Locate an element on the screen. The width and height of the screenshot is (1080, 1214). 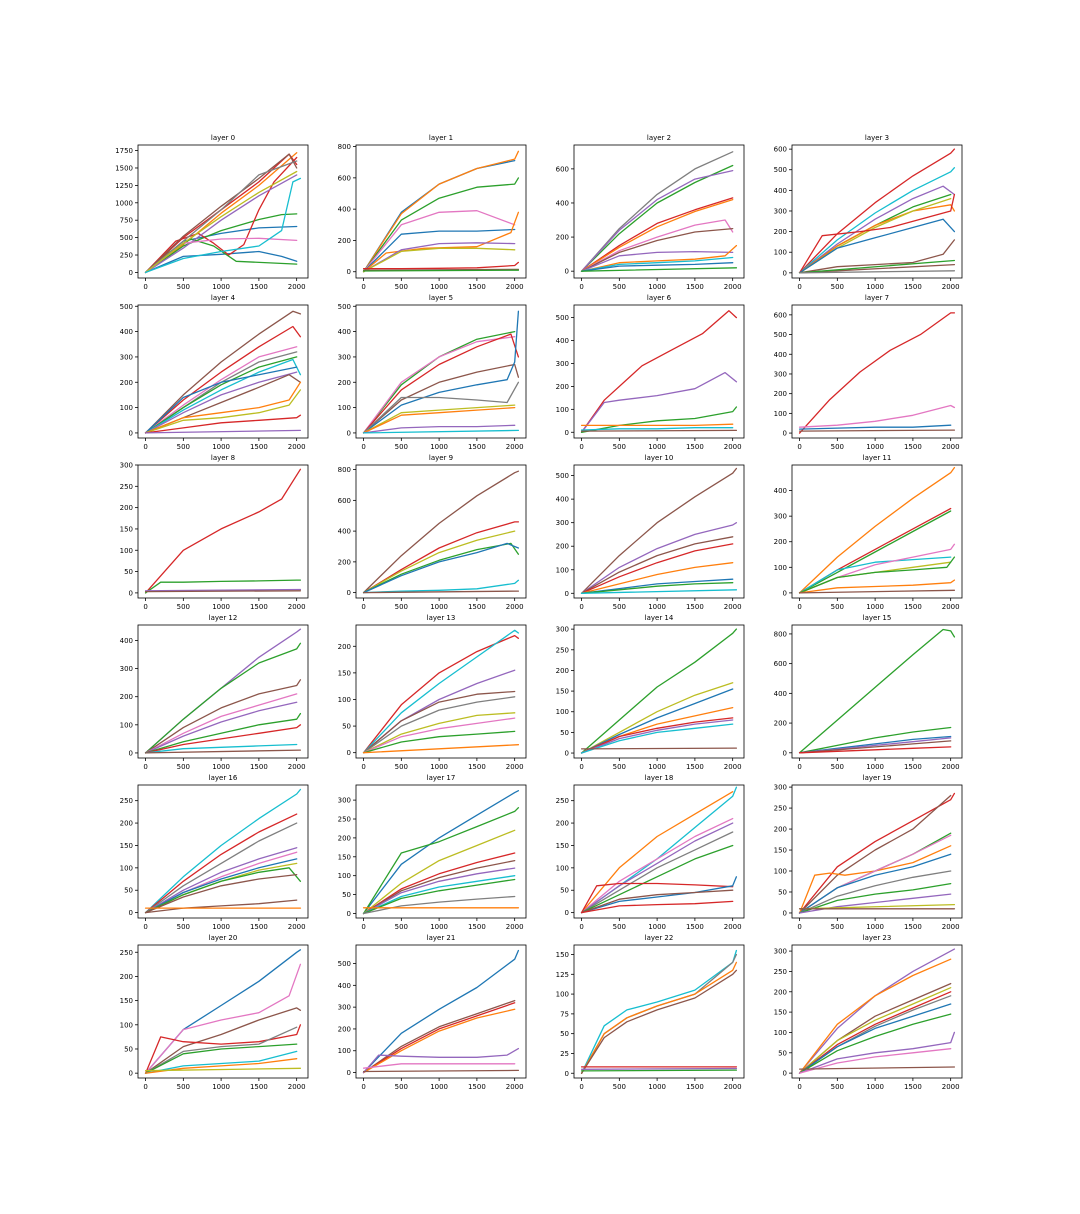
y-tick-label: 150 is located at coordinates (126, 529).